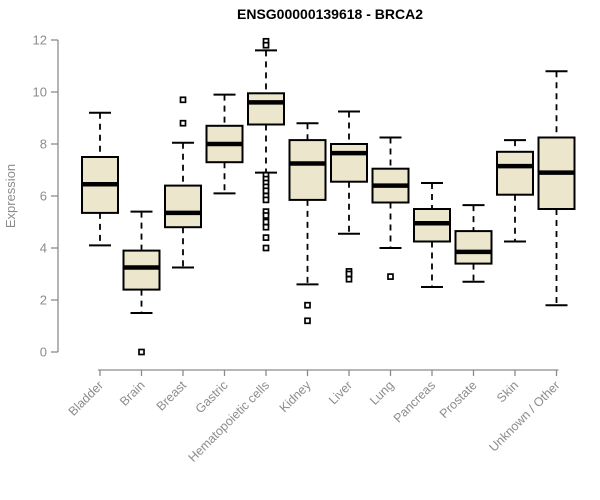  What do you see at coordinates (43, 196) in the screenshot?
I see `y-tick-label-6: 6` at bounding box center [43, 196].